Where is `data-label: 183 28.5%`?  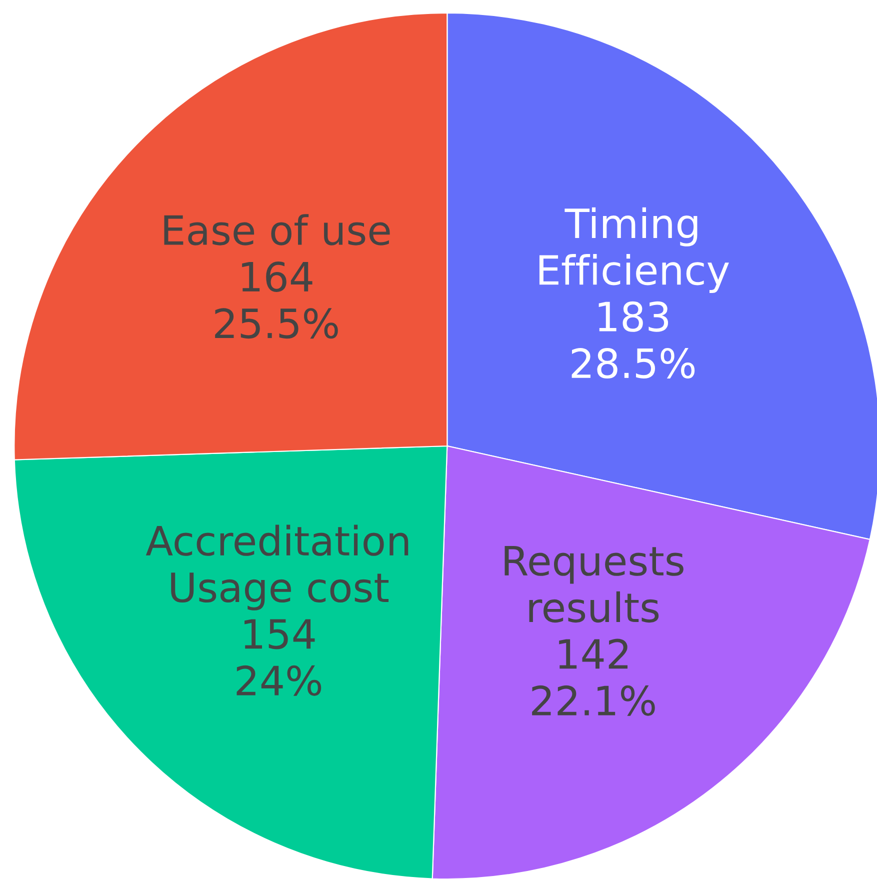
data-label: 183 28.5% is located at coordinates (633, 339).